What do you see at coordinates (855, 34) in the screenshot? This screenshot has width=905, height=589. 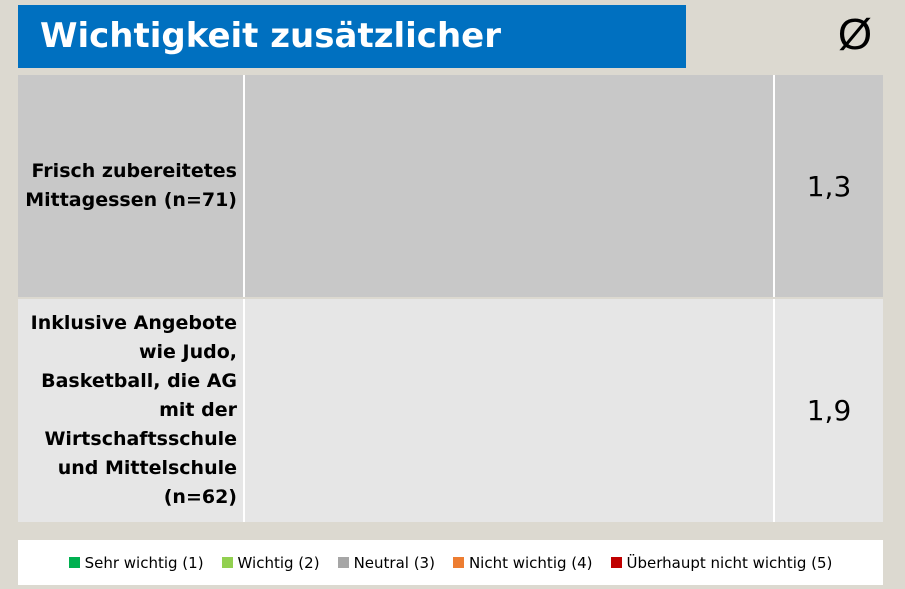 I see `average-header: Ø` at bounding box center [855, 34].